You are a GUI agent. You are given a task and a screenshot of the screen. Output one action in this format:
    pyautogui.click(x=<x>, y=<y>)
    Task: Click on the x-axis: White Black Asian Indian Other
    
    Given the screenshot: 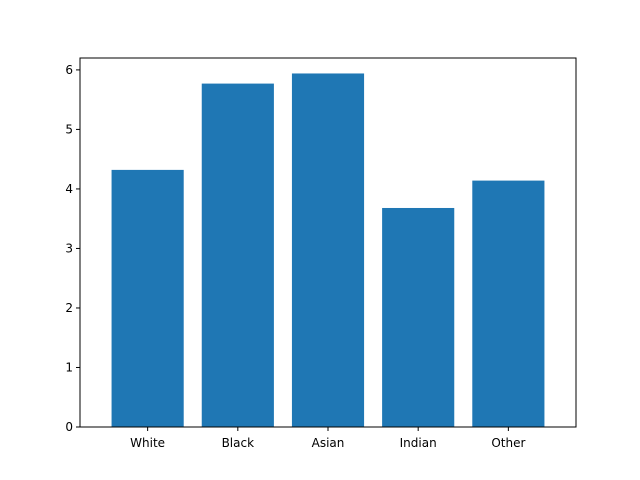 What is the action you would take?
    pyautogui.click(x=327, y=438)
    